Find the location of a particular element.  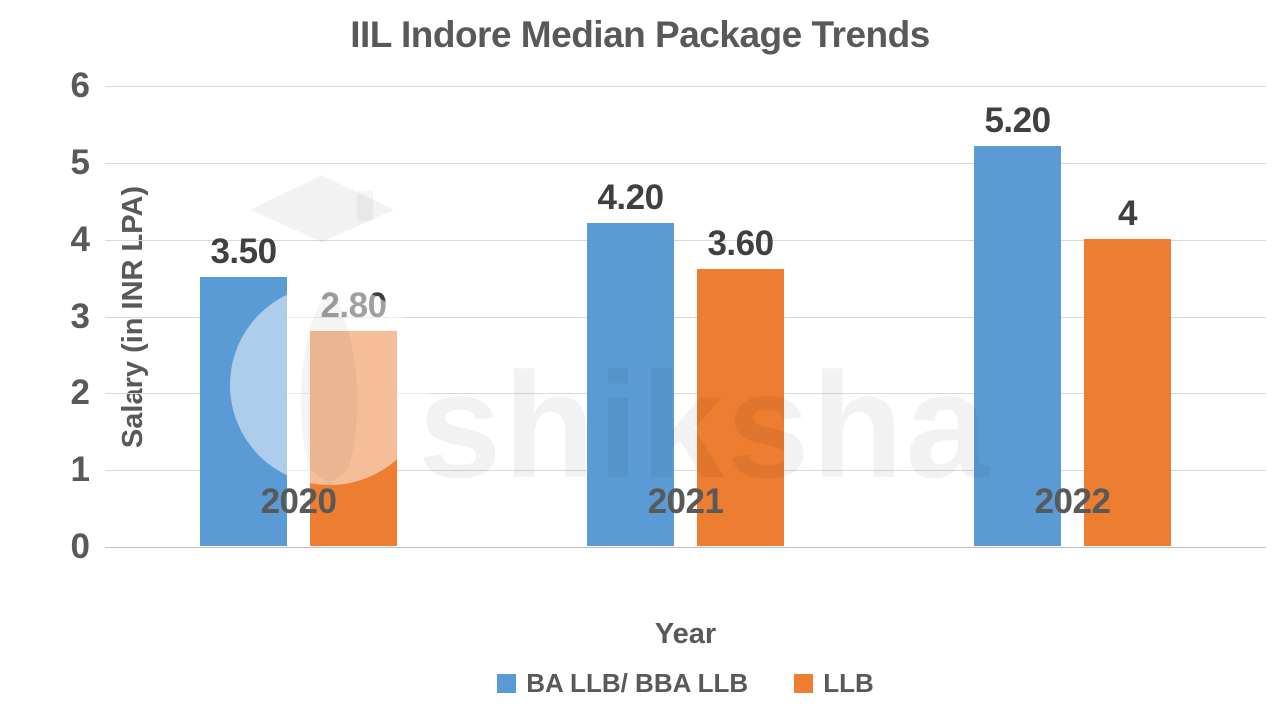

legend-item-2: LLB is located at coordinates (834, 683).